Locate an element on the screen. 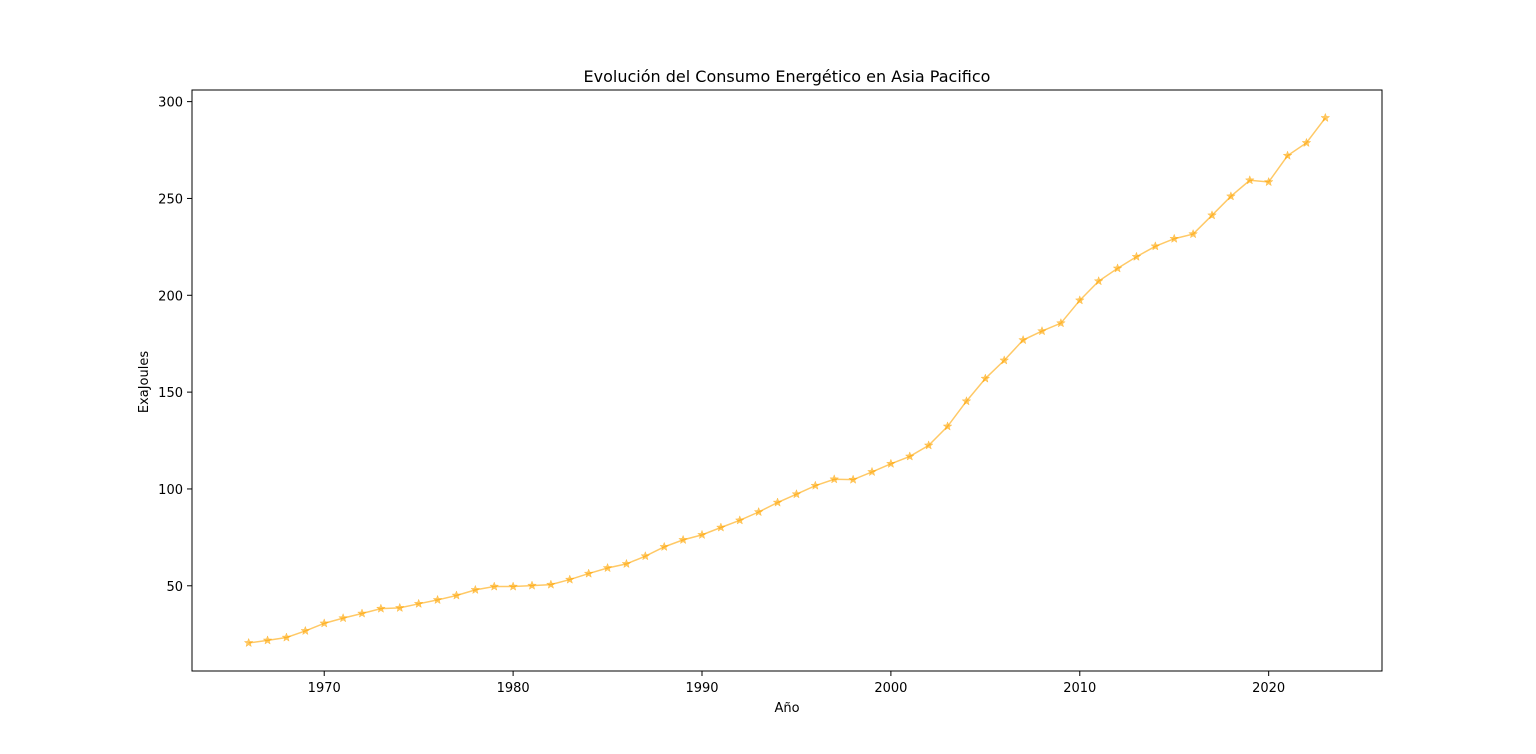  y-tick-label: 50 is located at coordinates (174, 587).